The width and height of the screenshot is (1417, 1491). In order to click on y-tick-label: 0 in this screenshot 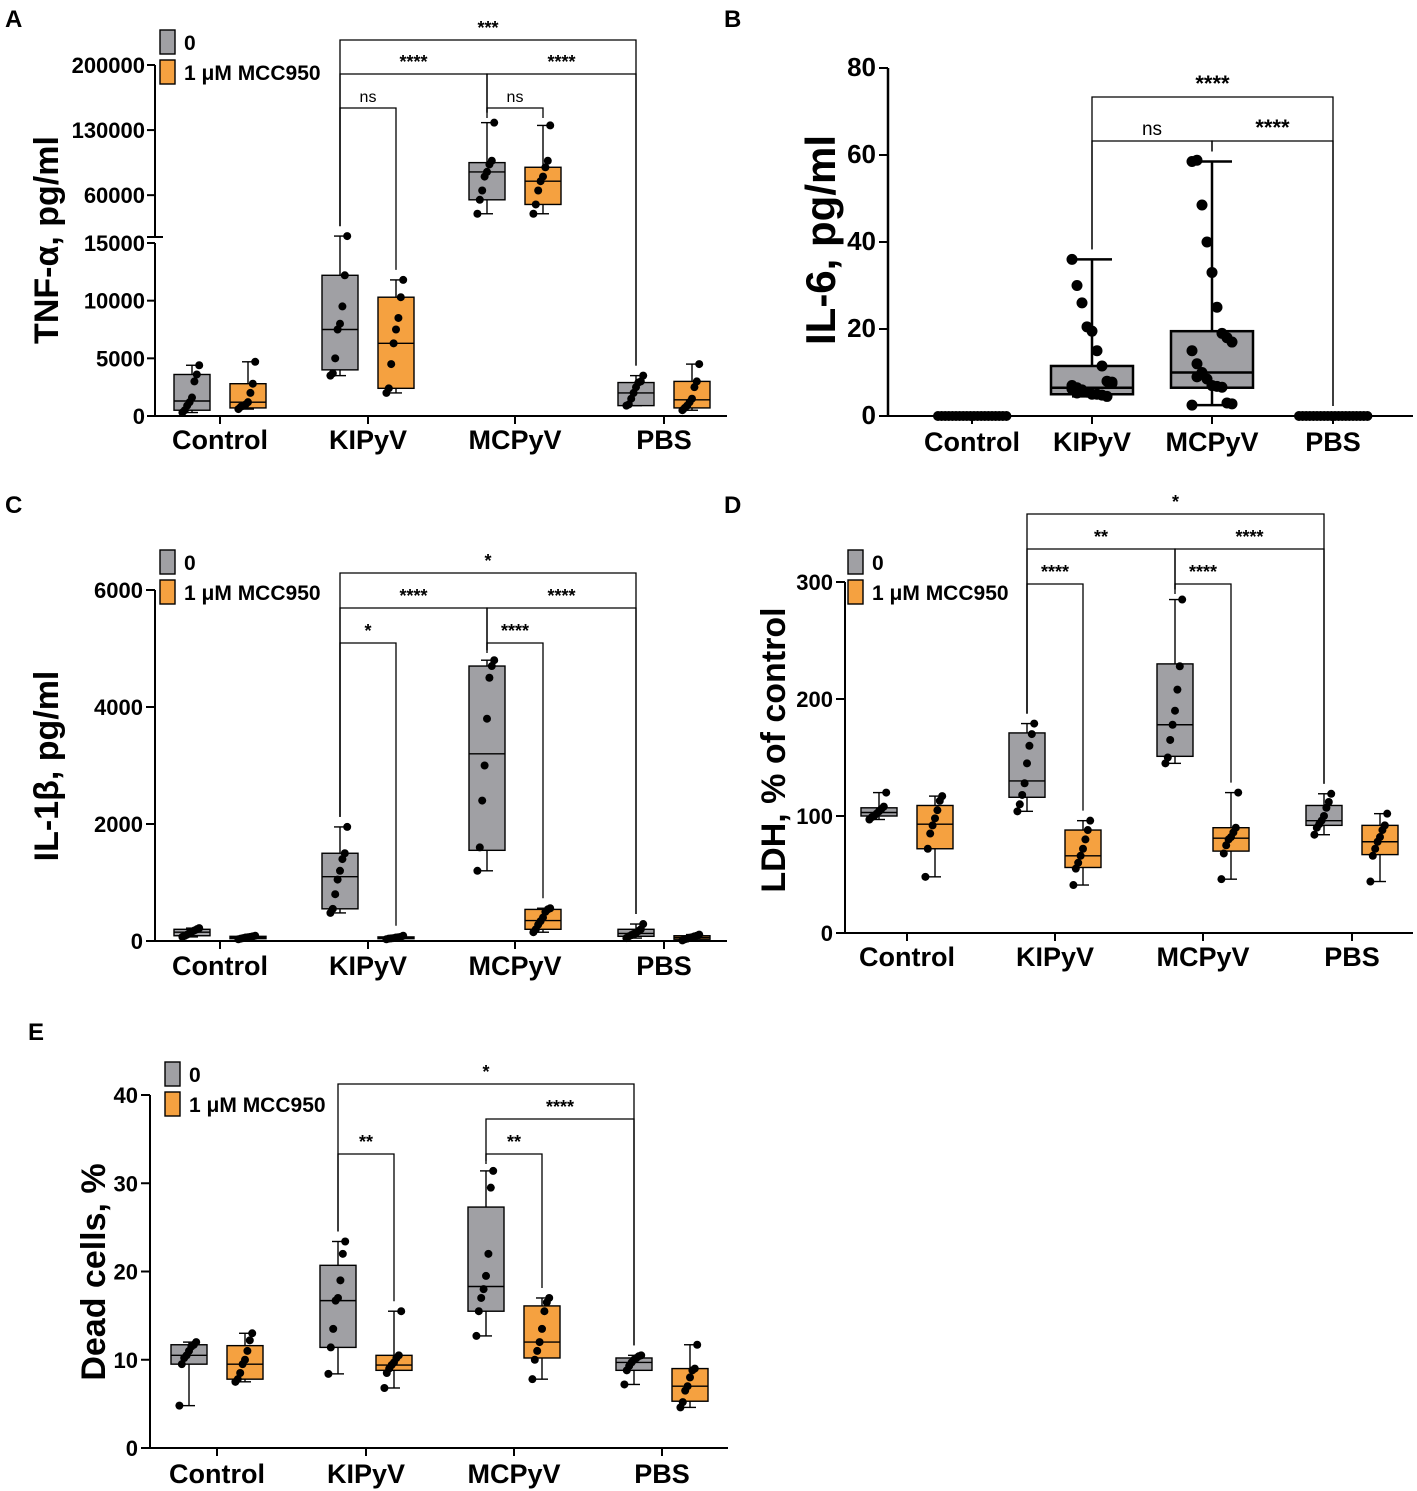, I will do `click(132, 1448)`.